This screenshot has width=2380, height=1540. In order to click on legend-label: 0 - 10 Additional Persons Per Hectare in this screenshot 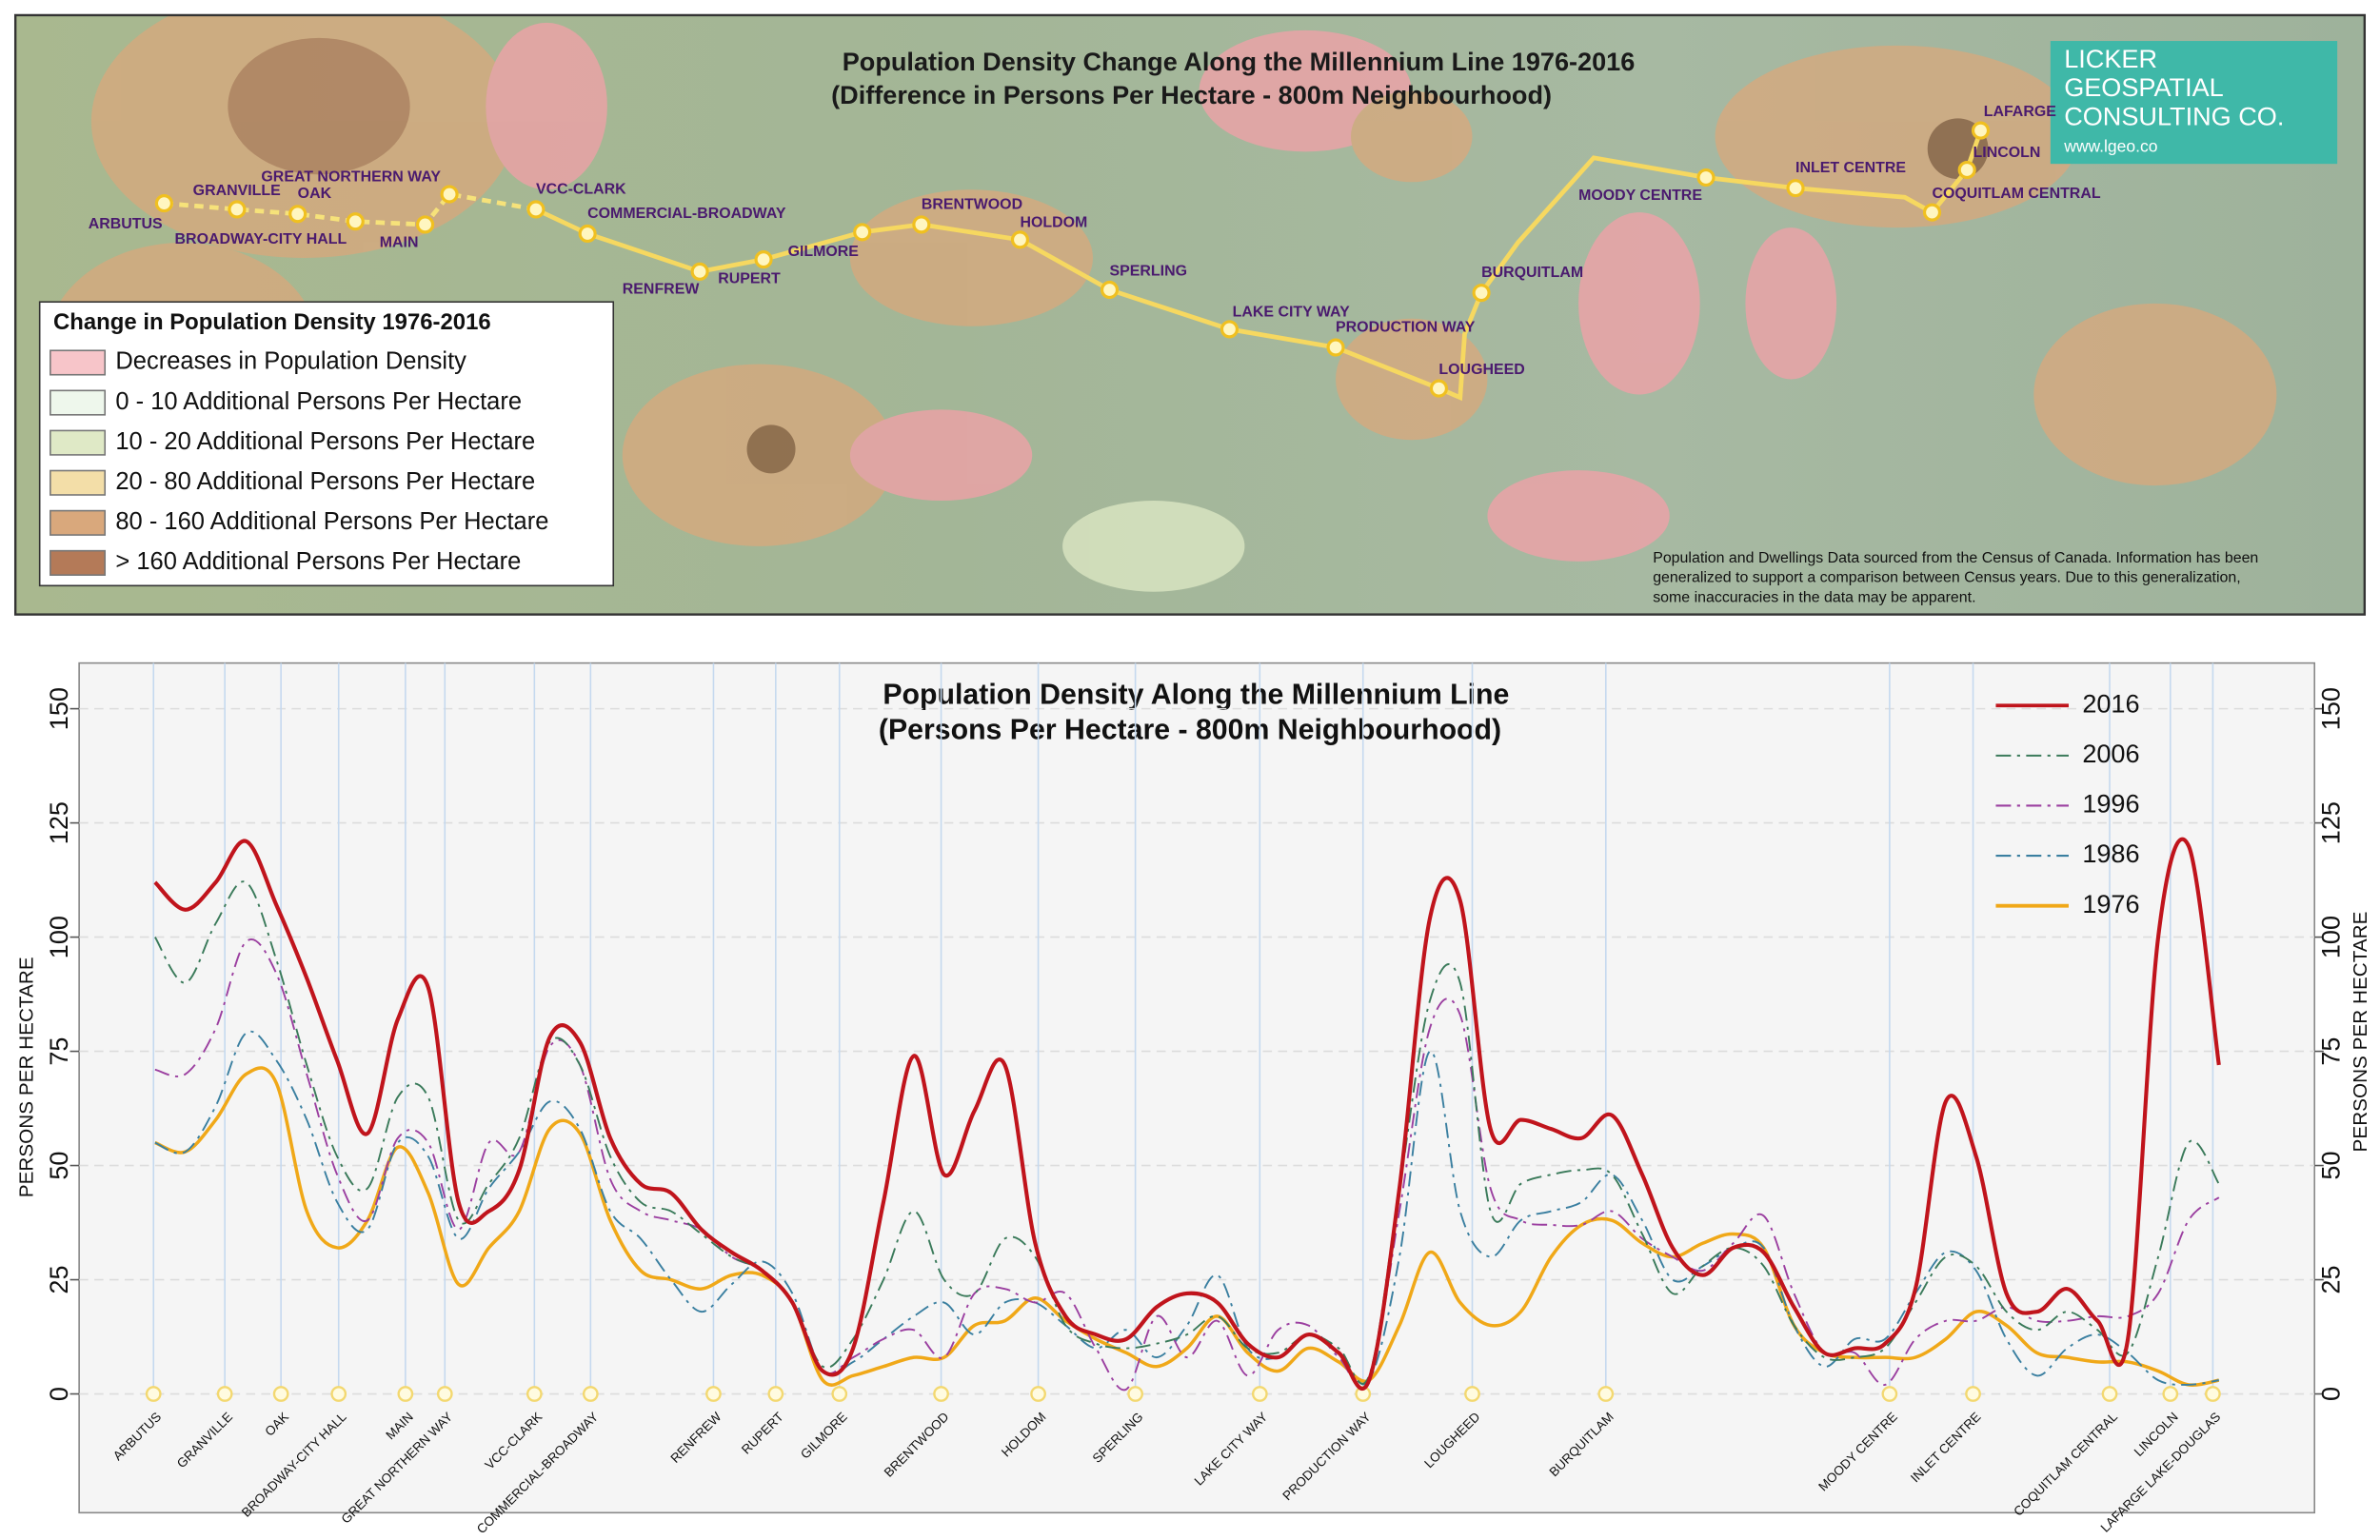, I will do `click(318, 401)`.